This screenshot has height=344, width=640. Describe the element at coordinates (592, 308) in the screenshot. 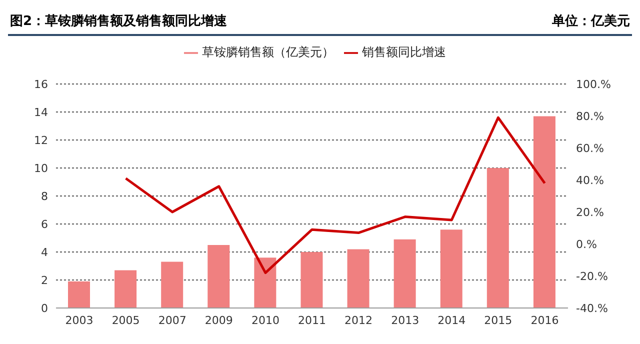

I see `y2-tick-label: -40.%` at that location.